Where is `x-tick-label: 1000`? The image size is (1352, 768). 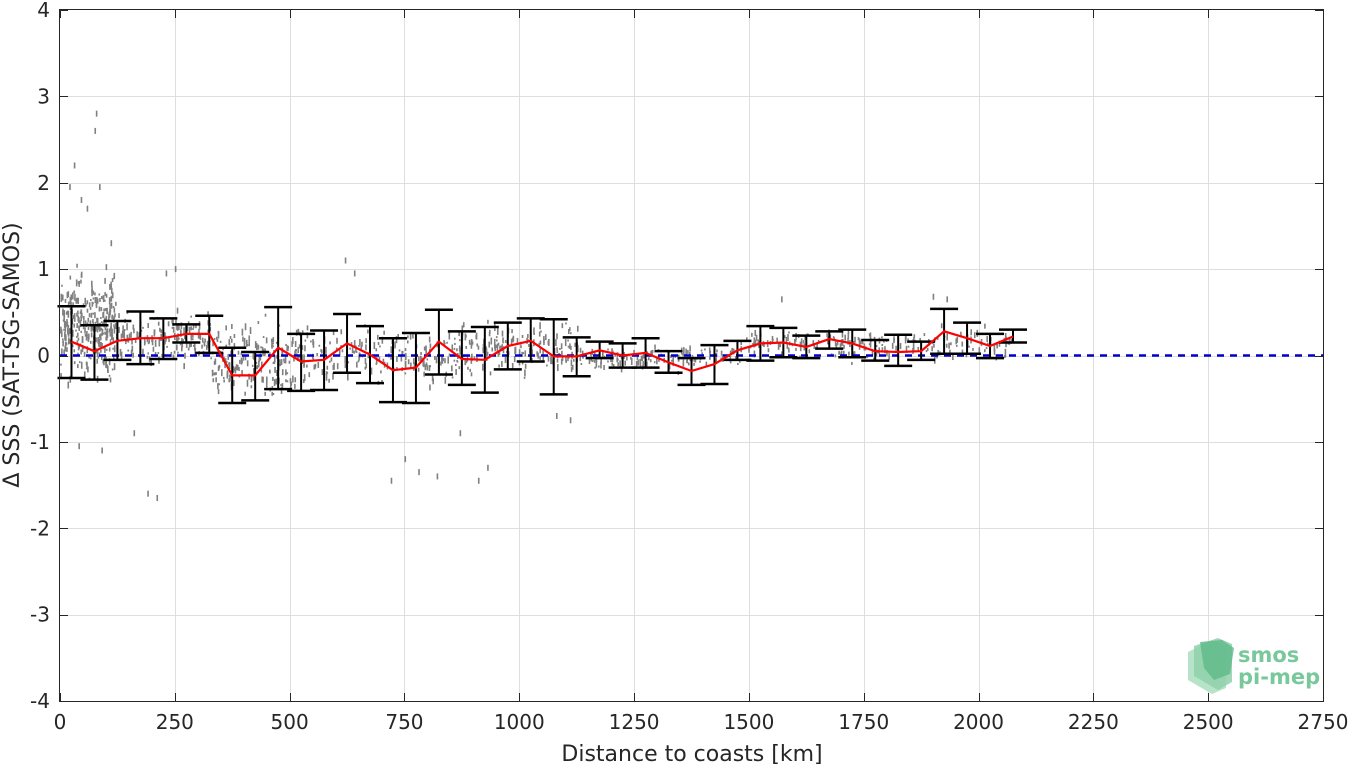
x-tick-label: 1000 is located at coordinates (519, 722).